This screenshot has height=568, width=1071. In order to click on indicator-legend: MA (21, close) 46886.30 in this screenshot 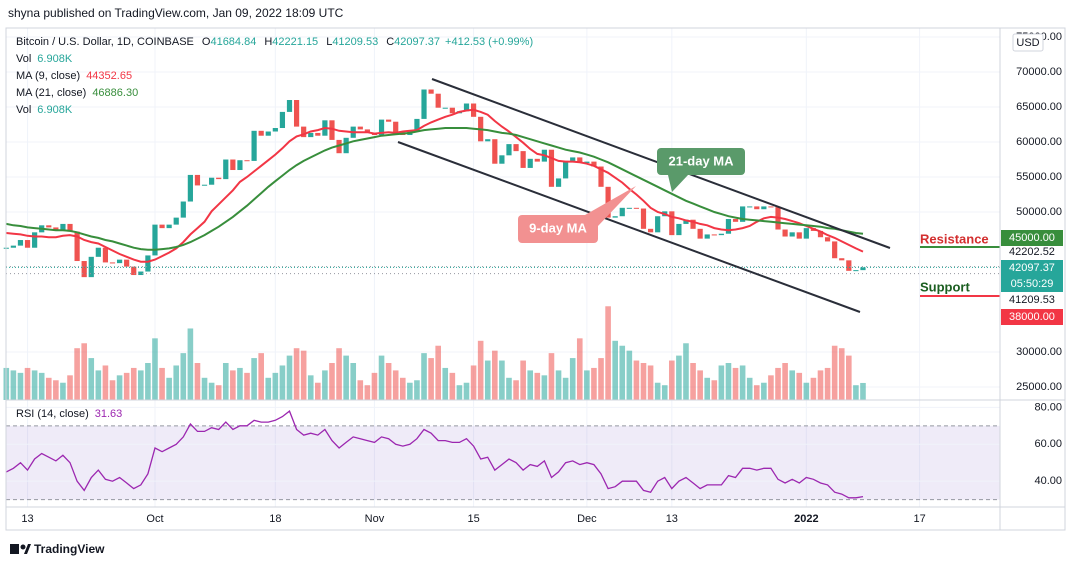, I will do `click(77, 93)`.